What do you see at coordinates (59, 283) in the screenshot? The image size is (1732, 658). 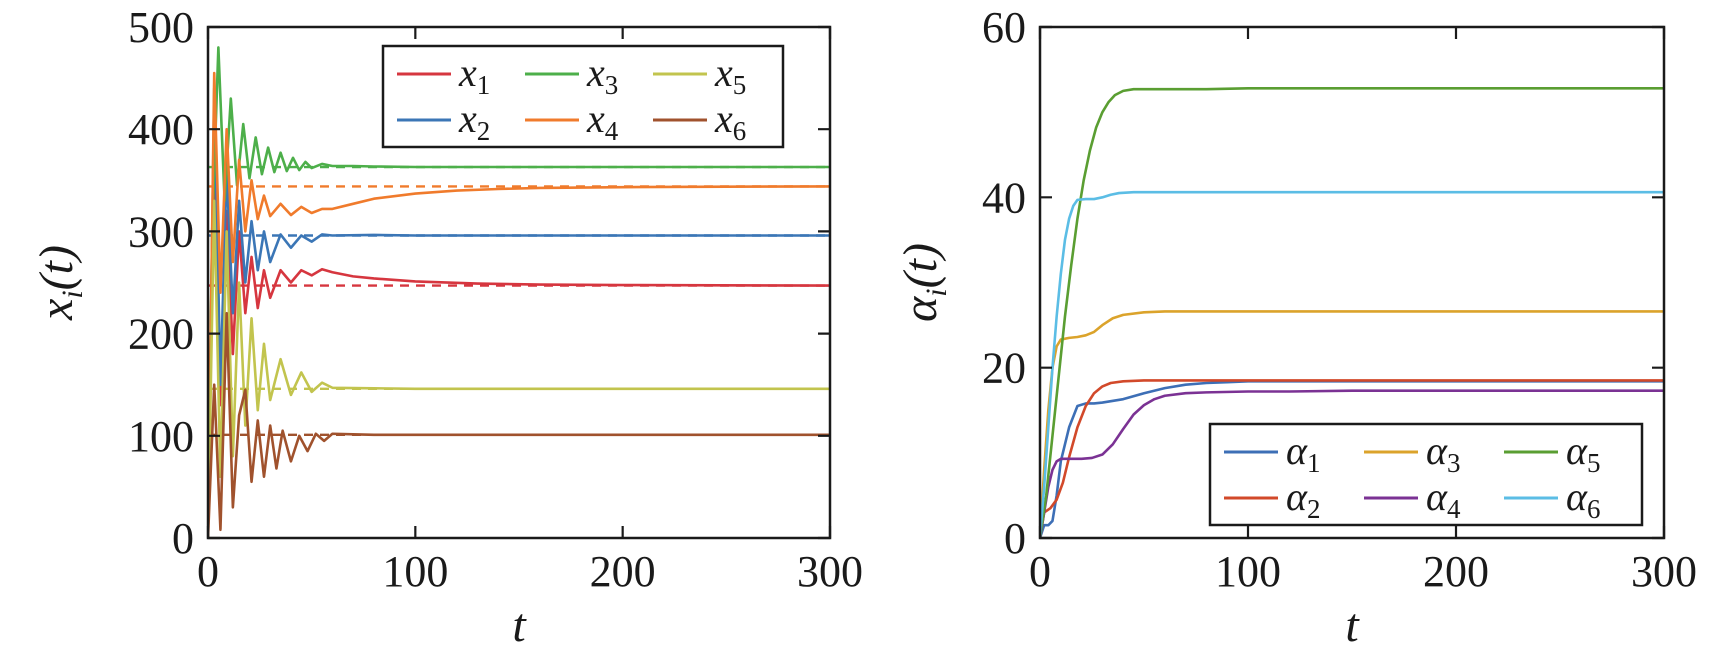 I see `y-axis-label: xi(t)` at bounding box center [59, 283].